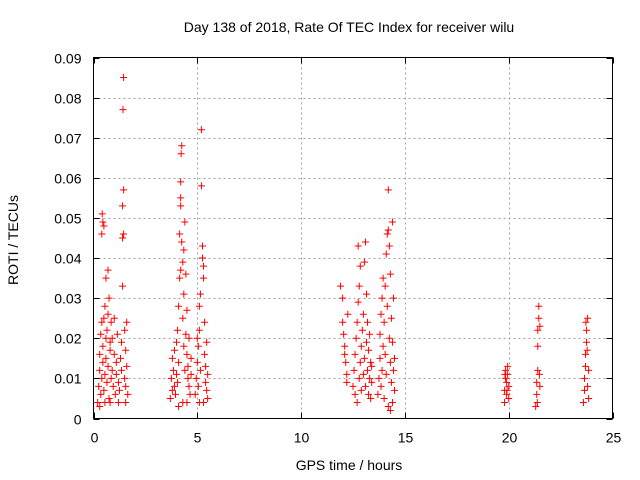 This screenshot has width=640, height=480. I want to click on x-tick-label: 25, so click(614, 438).